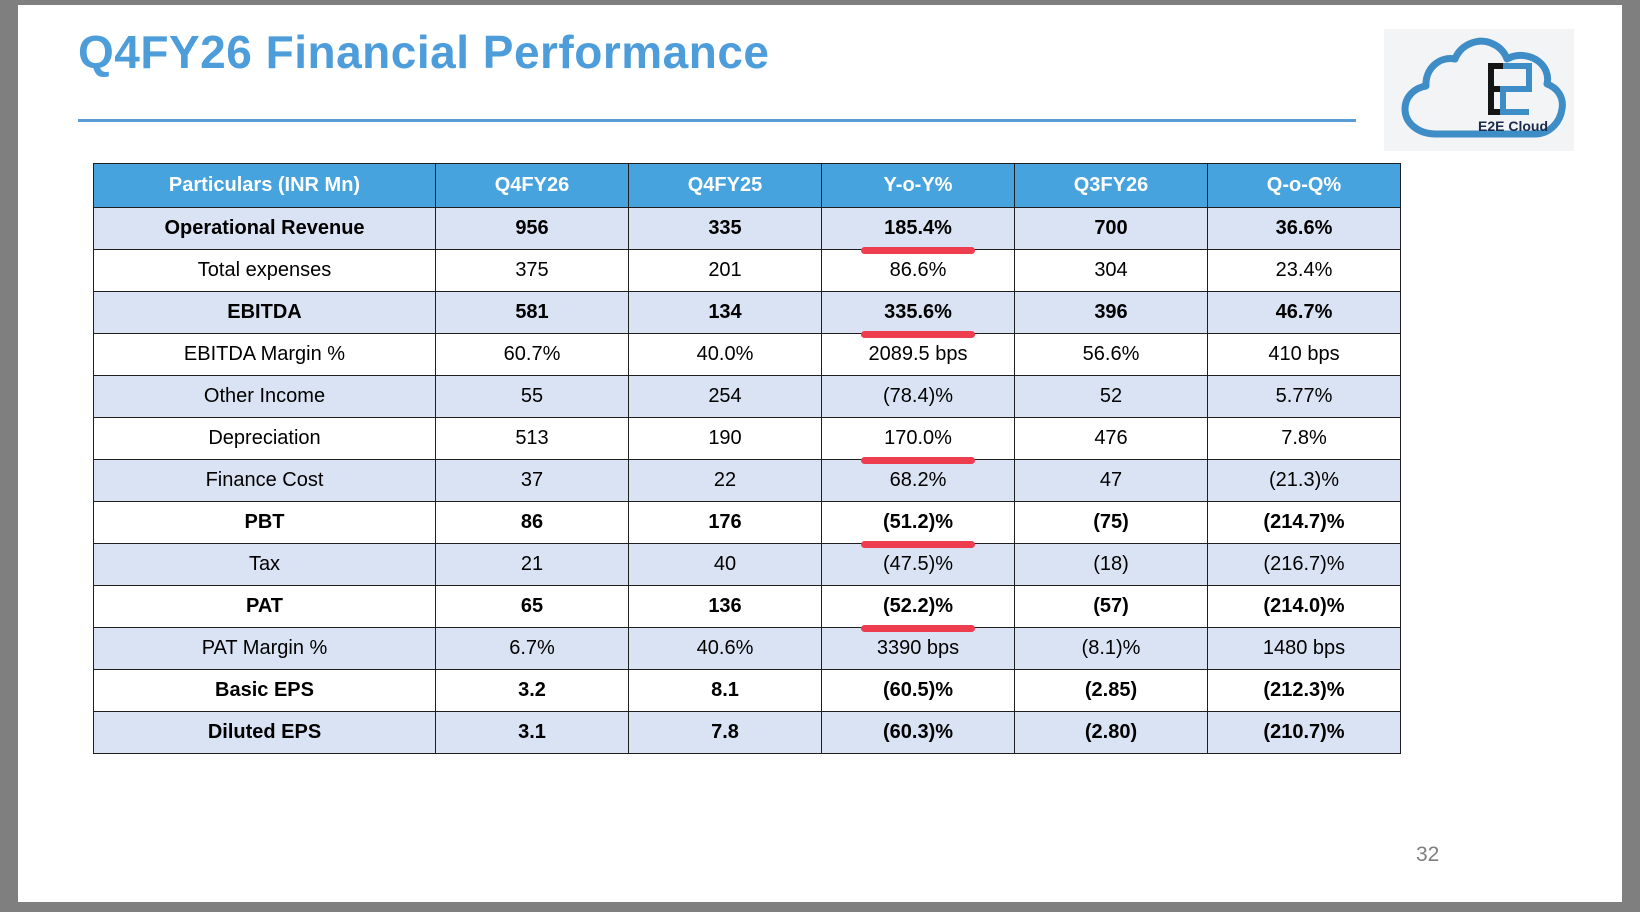 This screenshot has height=912, width=1640. What do you see at coordinates (1111, 564) in the screenshot?
I see `value-cell: (18)` at bounding box center [1111, 564].